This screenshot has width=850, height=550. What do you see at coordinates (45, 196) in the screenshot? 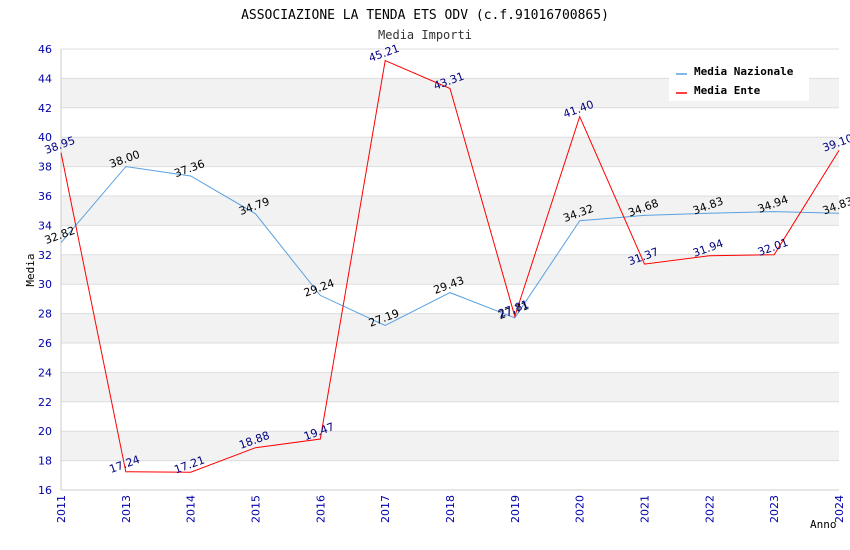
I see `y-tick-label: 36` at bounding box center [45, 196].